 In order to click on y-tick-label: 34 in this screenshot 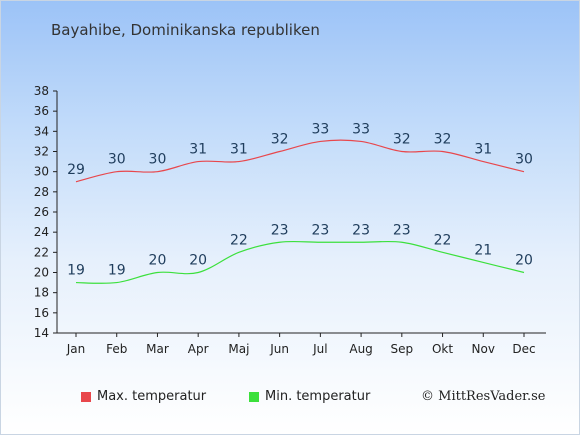, I will do `click(41, 131)`.